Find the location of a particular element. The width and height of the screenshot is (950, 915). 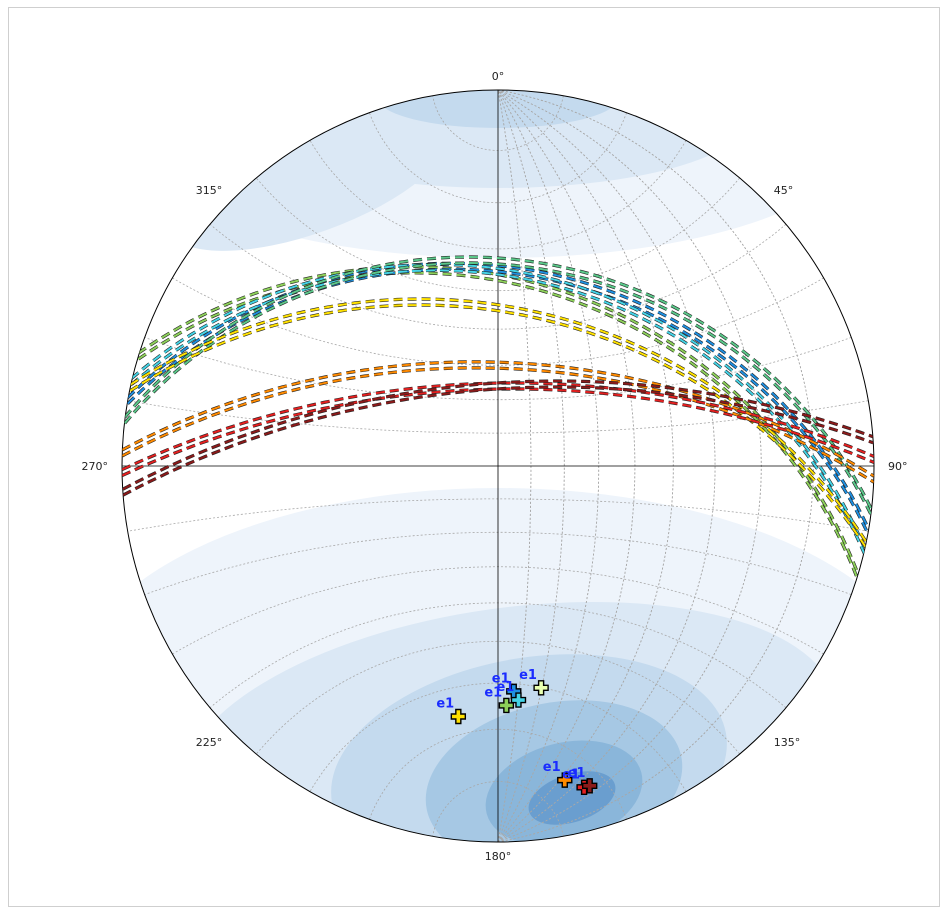

direction-label: 270° is located at coordinates (95, 466).